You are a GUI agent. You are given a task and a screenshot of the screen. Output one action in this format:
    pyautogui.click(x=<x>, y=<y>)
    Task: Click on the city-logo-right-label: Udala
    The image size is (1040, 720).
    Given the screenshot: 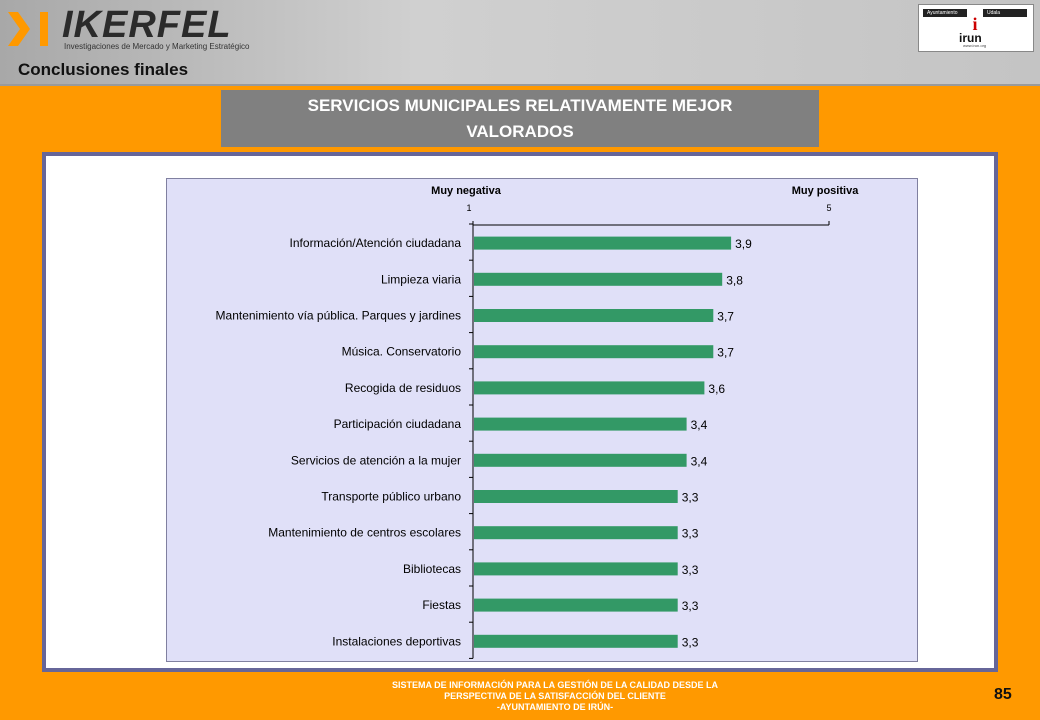 What is the action you would take?
    pyautogui.click(x=1005, y=13)
    